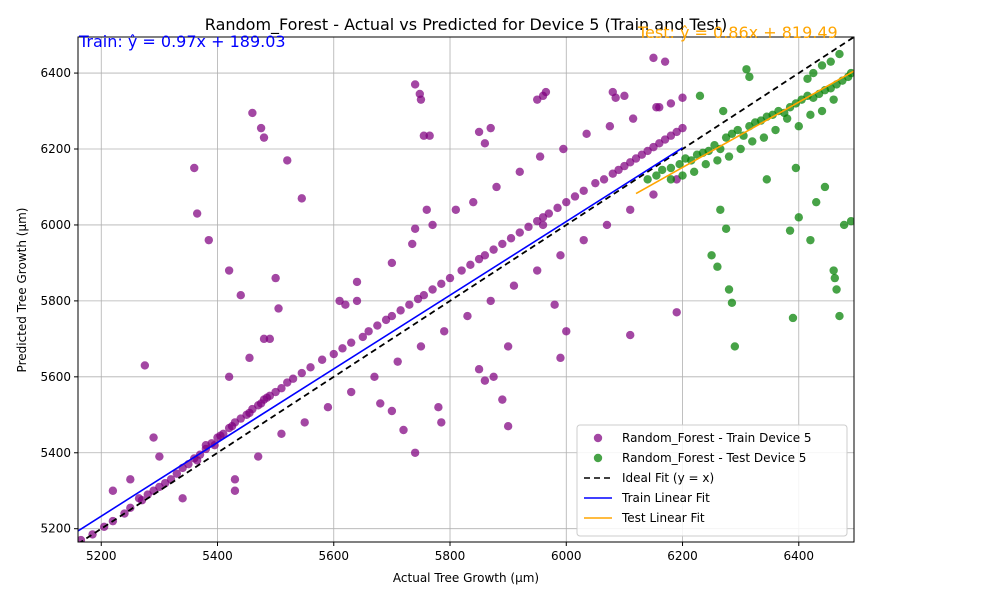  I want to click on x-axis-label: Actual Tree Growth (µm), so click(466, 578).